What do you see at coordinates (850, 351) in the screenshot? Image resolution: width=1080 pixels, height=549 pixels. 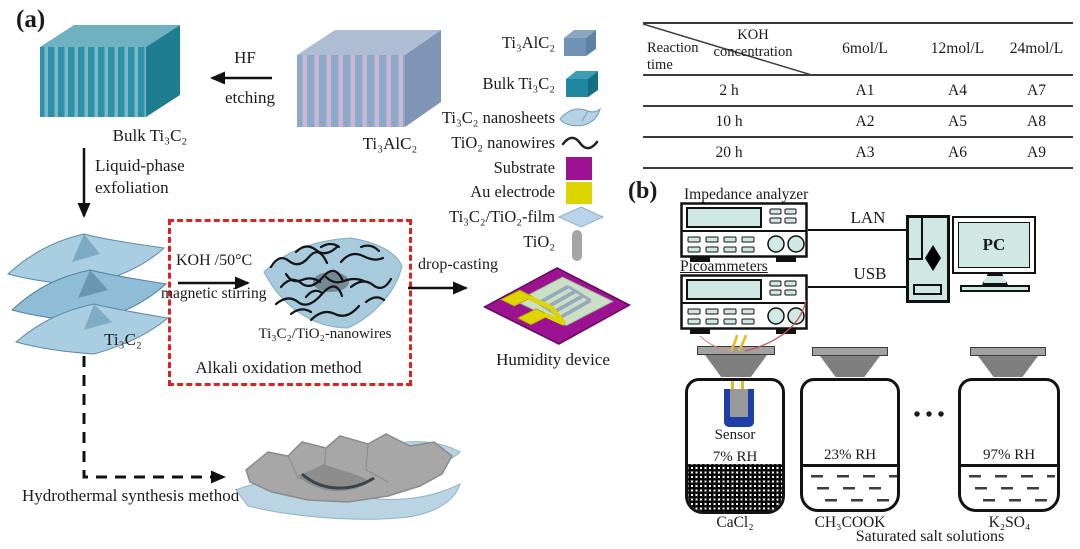 I see `jar2-lid-plate` at bounding box center [850, 351].